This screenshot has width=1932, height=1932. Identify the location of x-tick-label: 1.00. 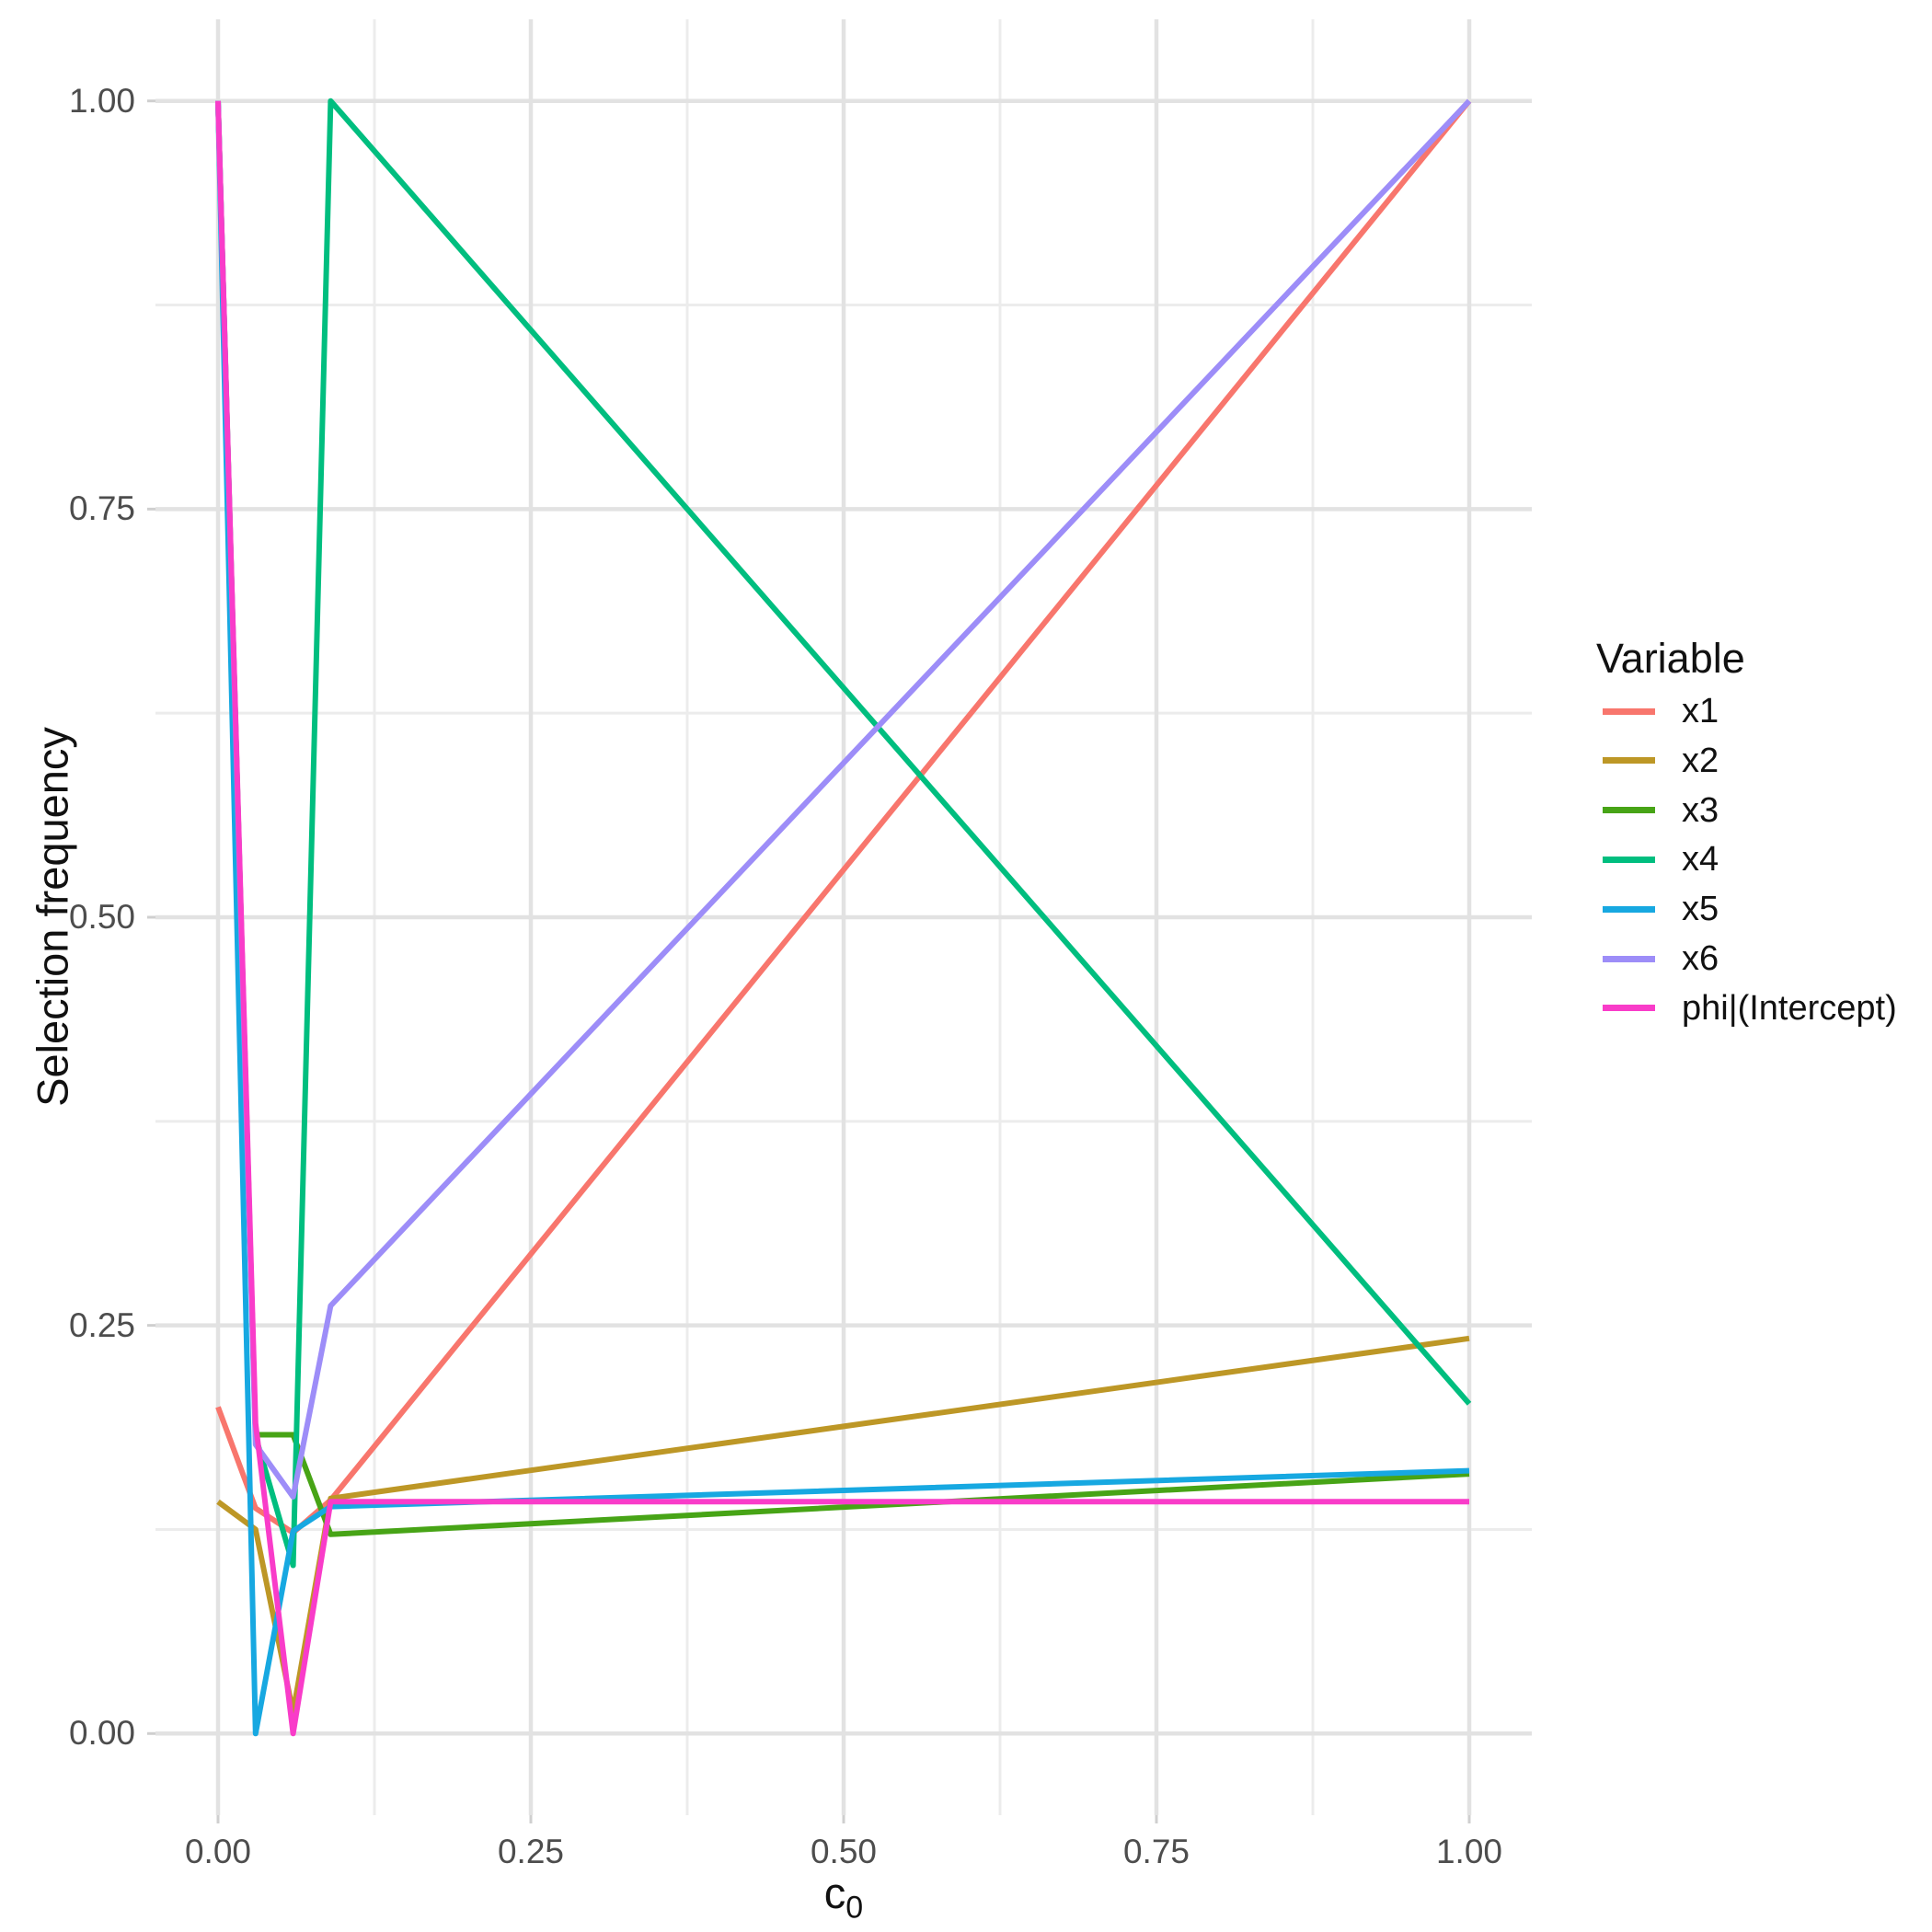
(1468, 1851).